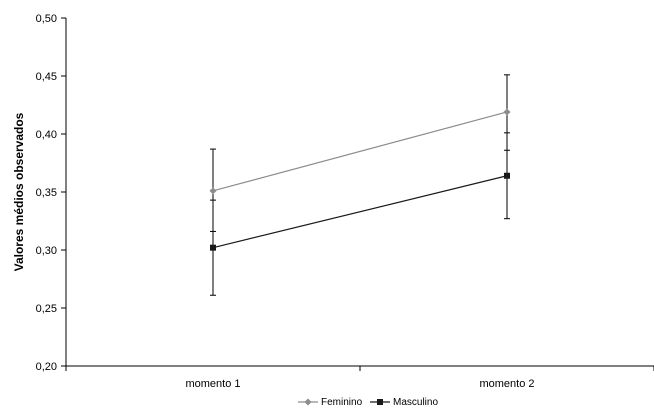 Image resolution: width=654 pixels, height=412 pixels. What do you see at coordinates (359, 378) in the screenshot?
I see `x-ticks: momento 1 momento 2` at bounding box center [359, 378].